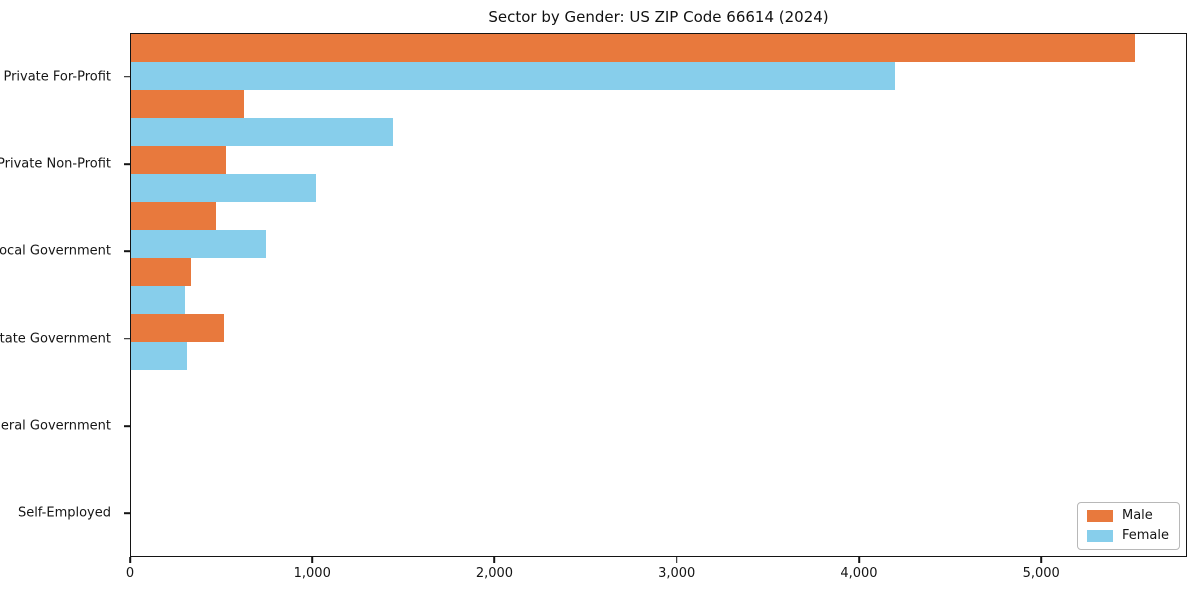  I want to click on x-tick-label: 2,000, so click(494, 573).